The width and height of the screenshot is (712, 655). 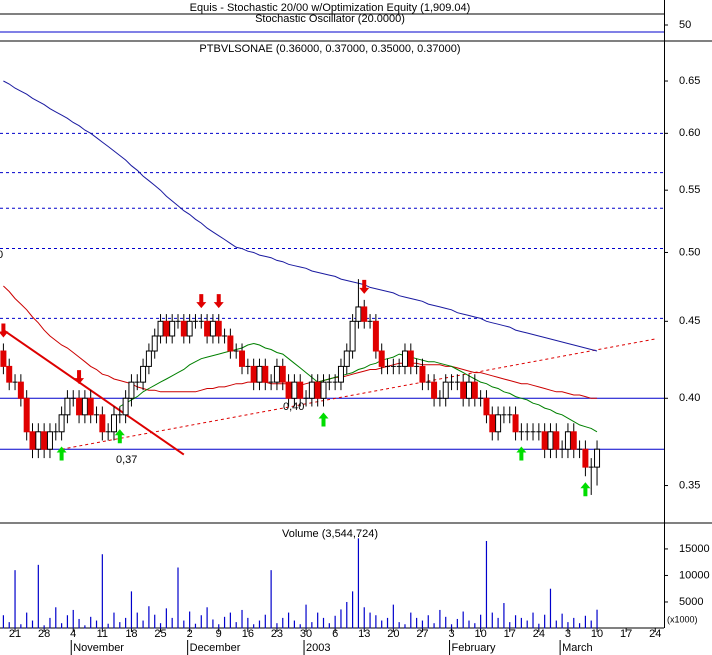 What do you see at coordinates (160, 634) in the screenshot?
I see `x-tick-label: 25` at bounding box center [160, 634].